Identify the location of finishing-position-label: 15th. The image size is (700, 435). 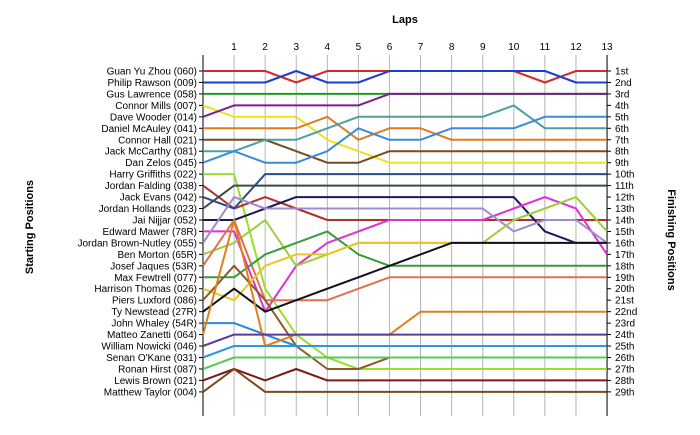
(624, 232).